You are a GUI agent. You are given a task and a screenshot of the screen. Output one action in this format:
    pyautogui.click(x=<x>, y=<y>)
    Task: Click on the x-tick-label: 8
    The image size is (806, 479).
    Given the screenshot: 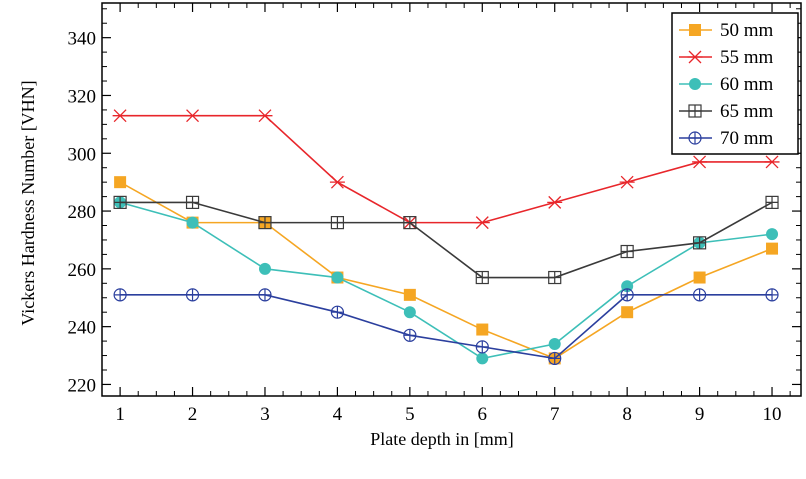 What is the action you would take?
    pyautogui.click(x=627, y=414)
    